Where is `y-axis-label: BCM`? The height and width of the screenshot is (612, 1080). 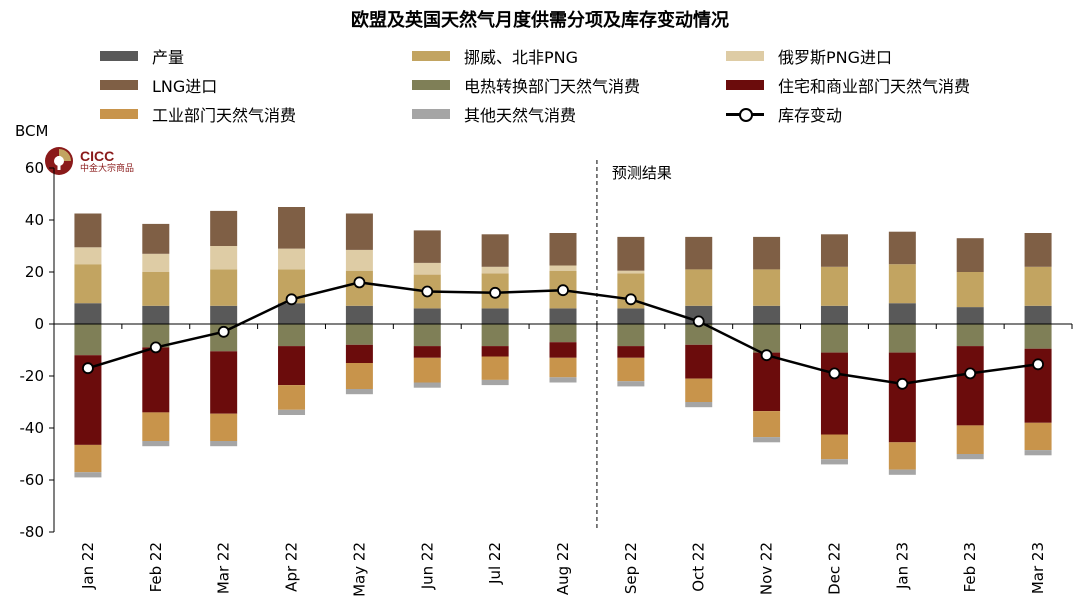 y-axis-label: BCM is located at coordinates (31, 131).